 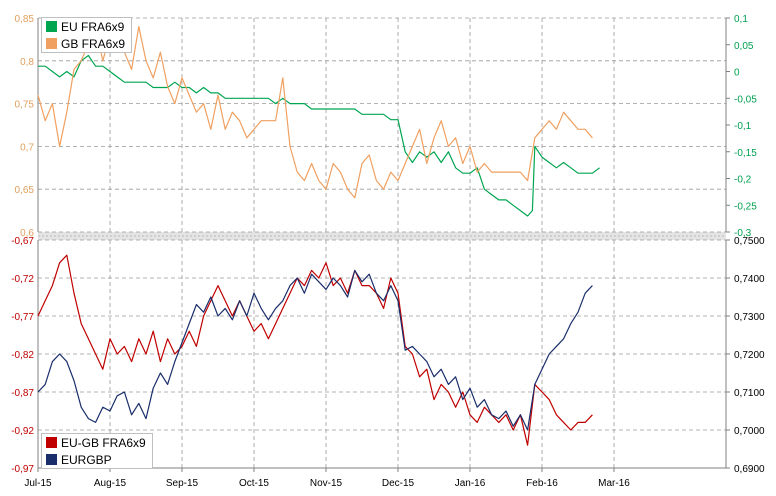 What do you see at coordinates (22, 355) in the screenshot?
I see `left-axis-tick-label: -0,82` at bounding box center [22, 355].